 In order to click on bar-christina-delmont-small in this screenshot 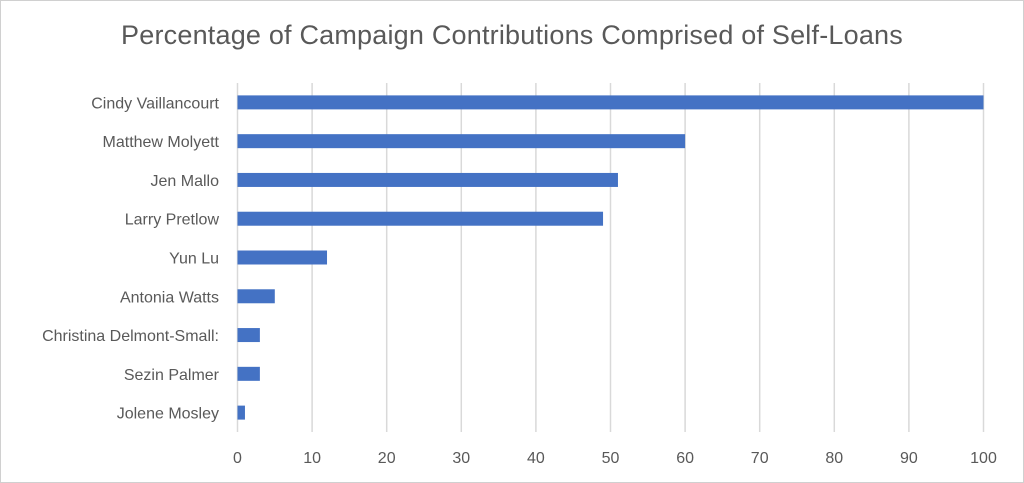, I will do `click(248, 335)`.